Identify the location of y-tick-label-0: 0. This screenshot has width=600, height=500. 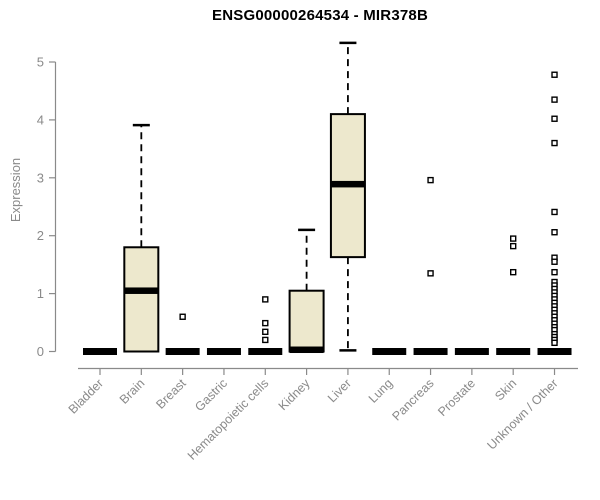
(40, 351).